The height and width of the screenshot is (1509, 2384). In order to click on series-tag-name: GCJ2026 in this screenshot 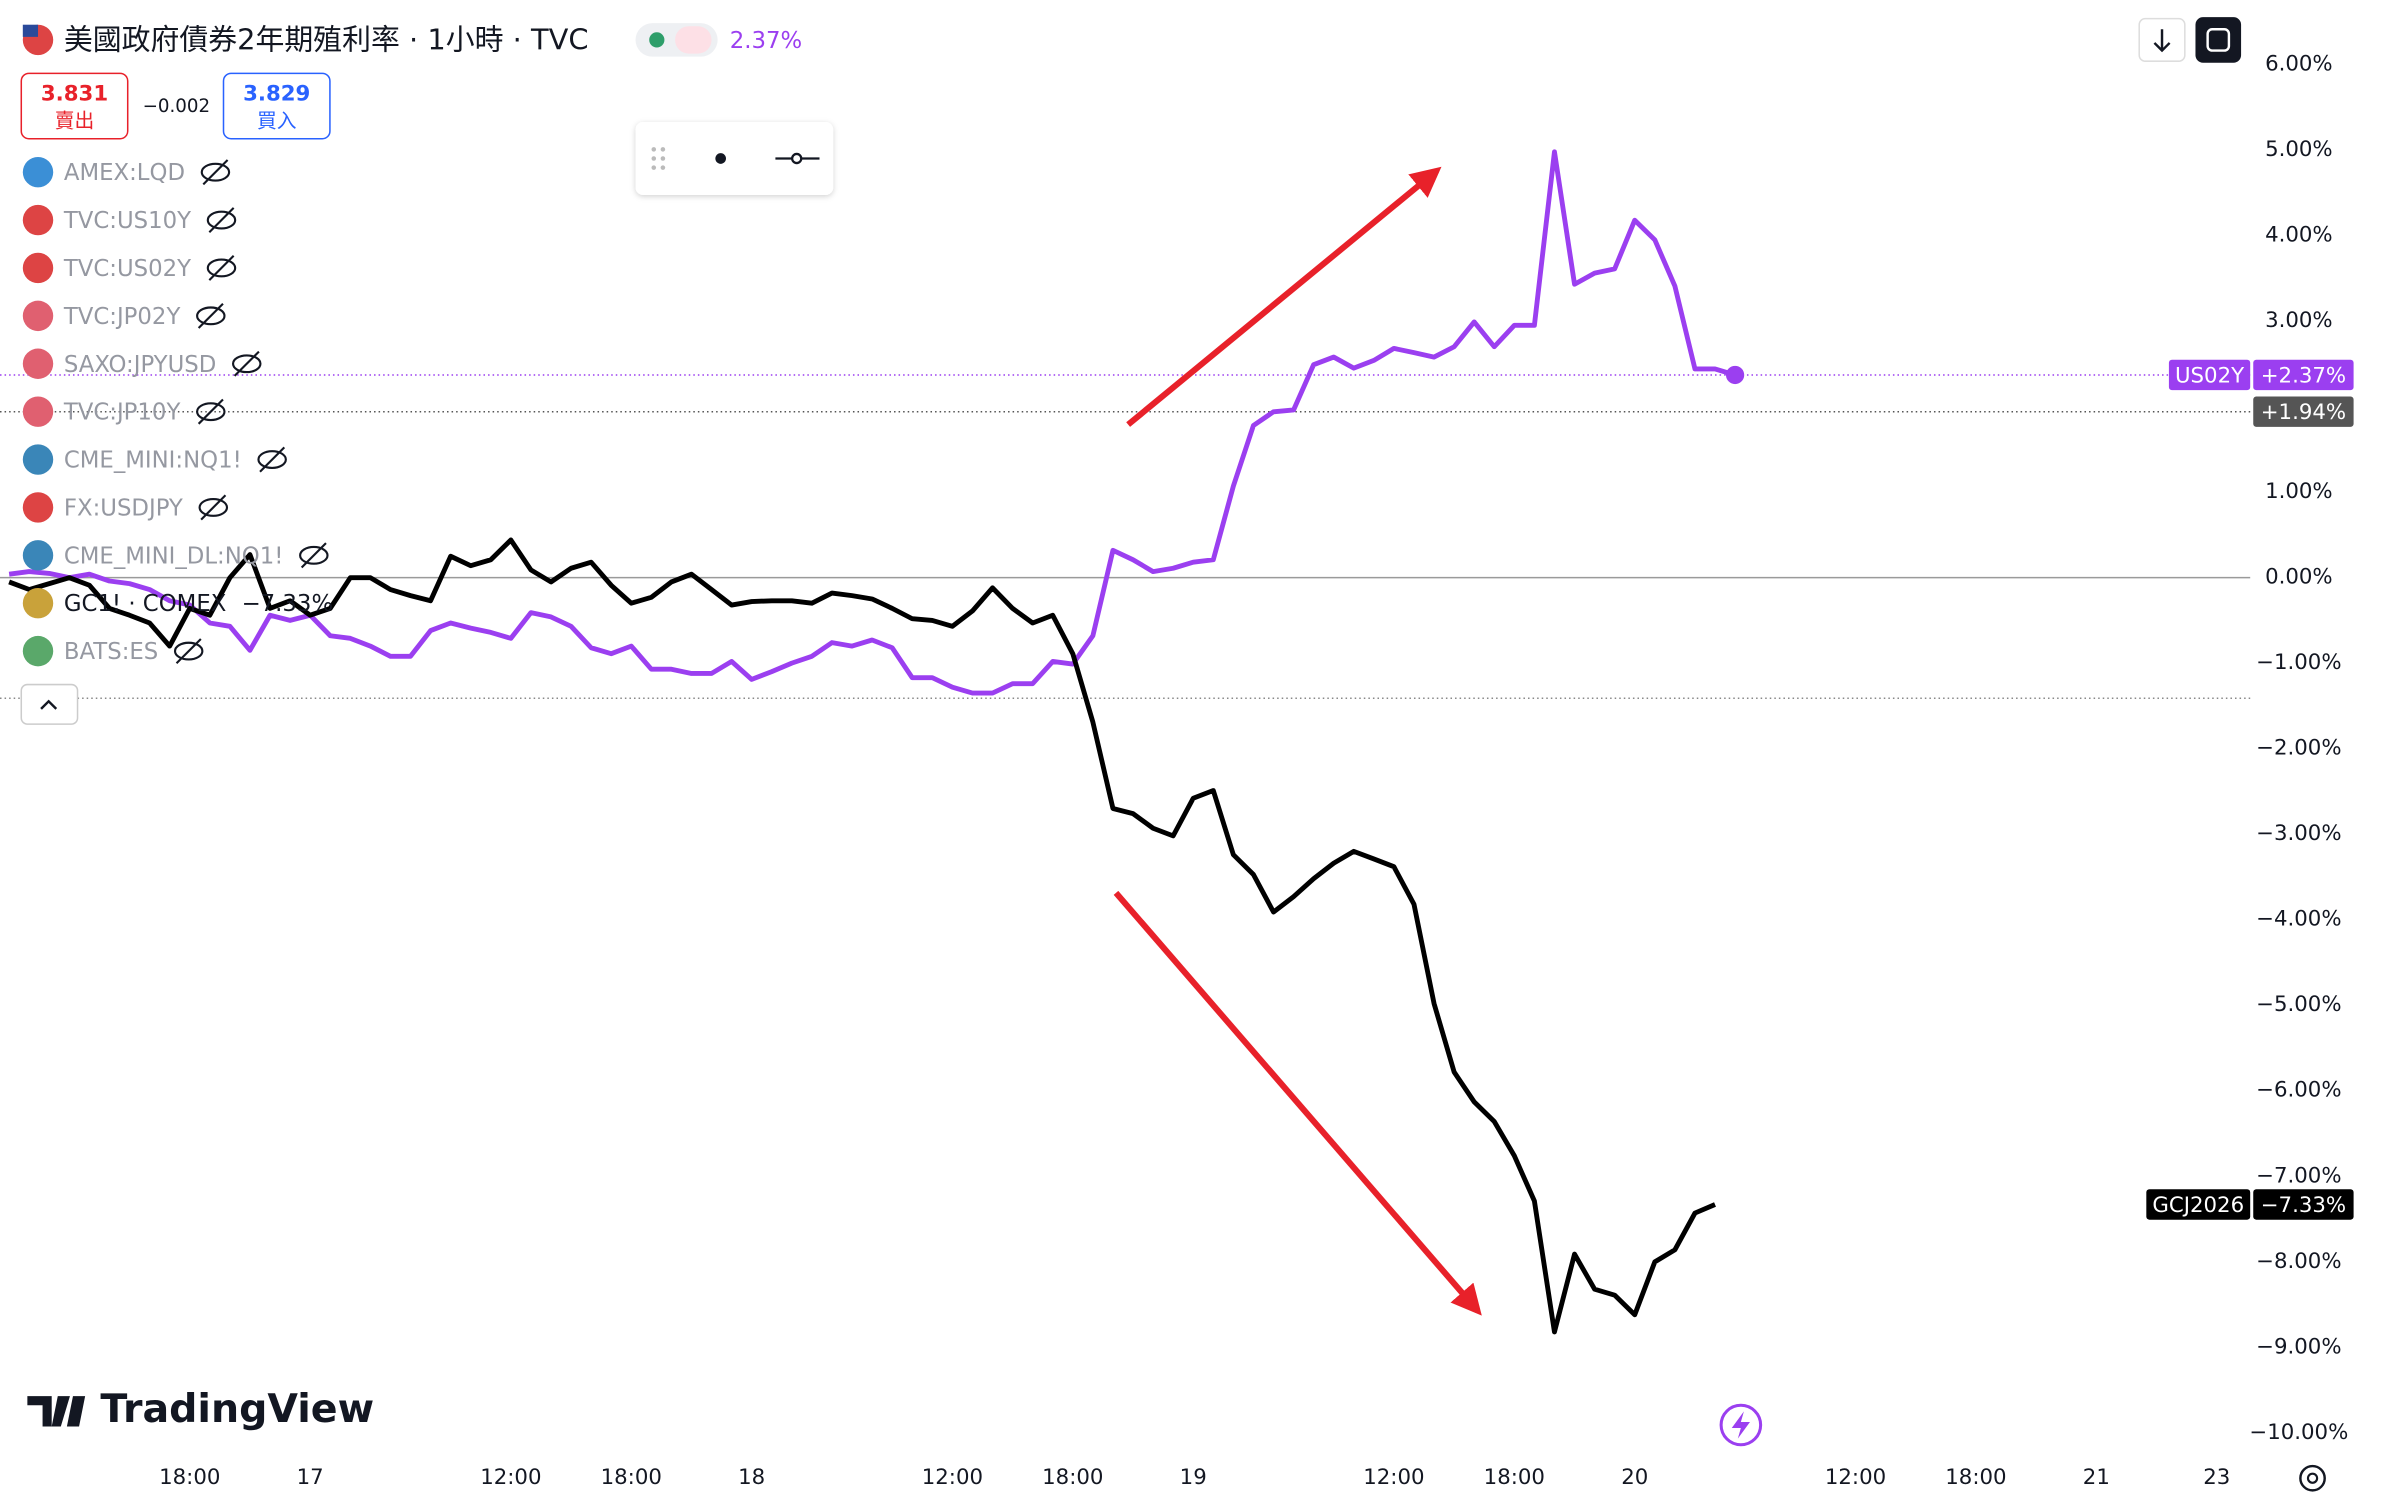, I will do `click(2198, 1205)`.